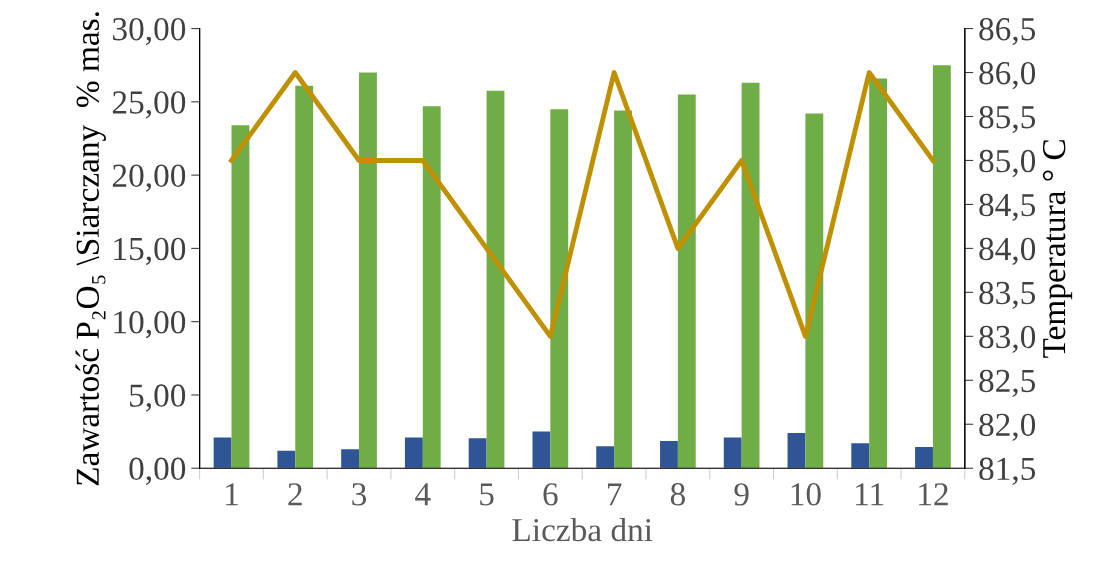 The width and height of the screenshot is (1109, 571). What do you see at coordinates (149, 105) in the screenshot?
I see `y-tick-label: 25,00` at bounding box center [149, 105].